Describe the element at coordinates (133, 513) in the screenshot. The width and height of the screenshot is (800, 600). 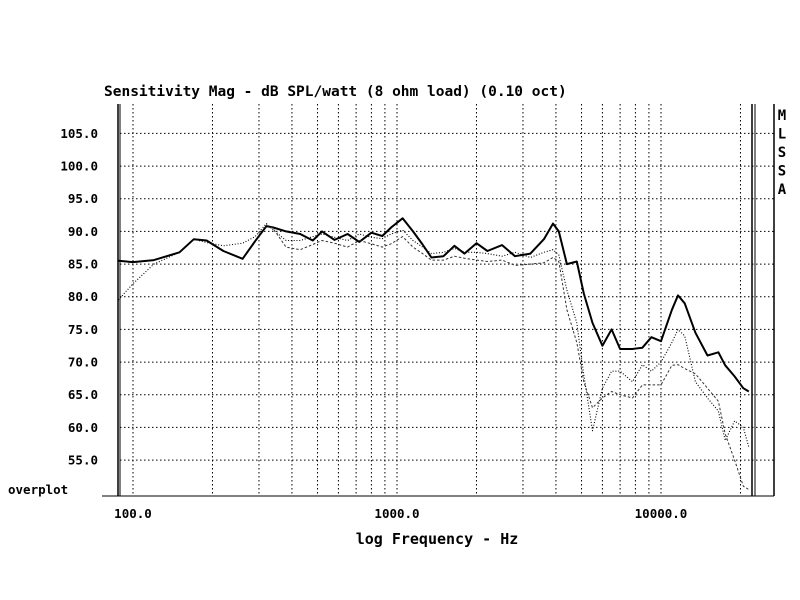
I see `x-tick-label: 100.0` at that location.